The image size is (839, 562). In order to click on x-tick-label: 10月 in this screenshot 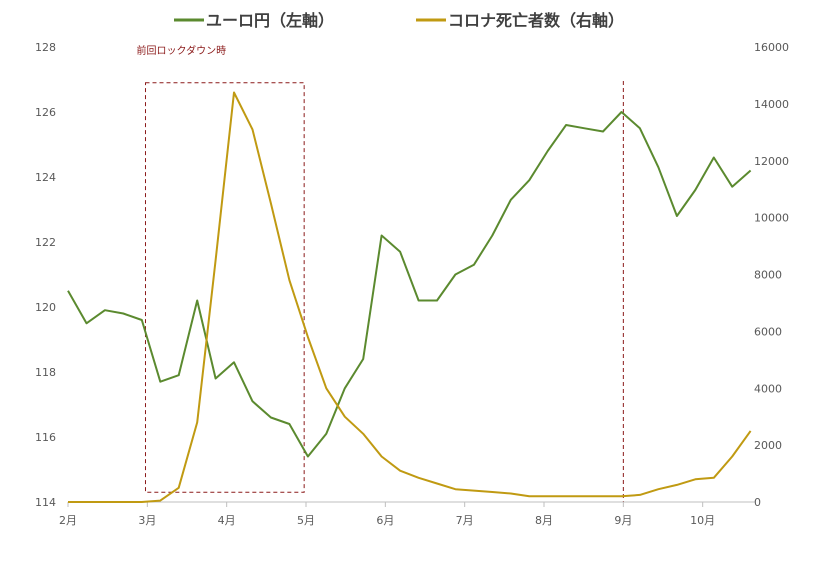, I will do `click(702, 520)`.